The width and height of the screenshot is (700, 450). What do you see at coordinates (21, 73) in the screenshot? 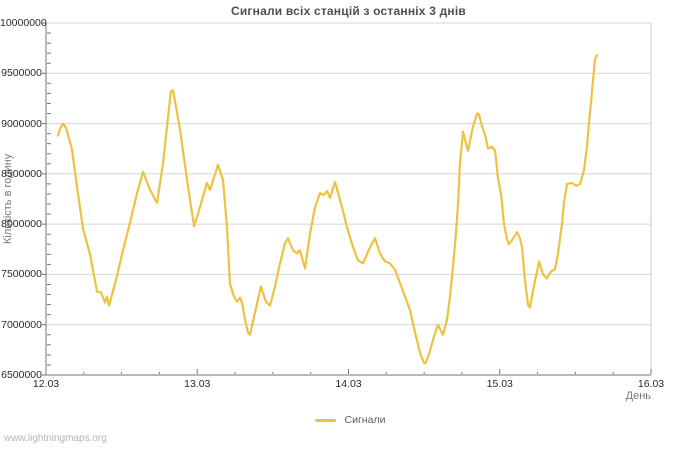
I see `y-tick-label: 9500000` at bounding box center [21, 73].